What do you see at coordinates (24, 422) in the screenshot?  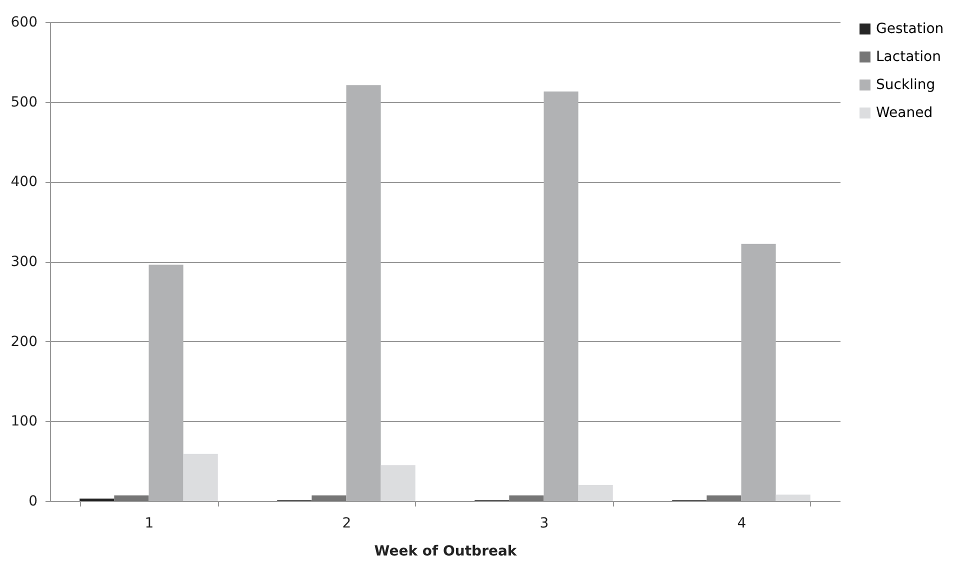 I see `y-tick-label: 100` at bounding box center [24, 422].